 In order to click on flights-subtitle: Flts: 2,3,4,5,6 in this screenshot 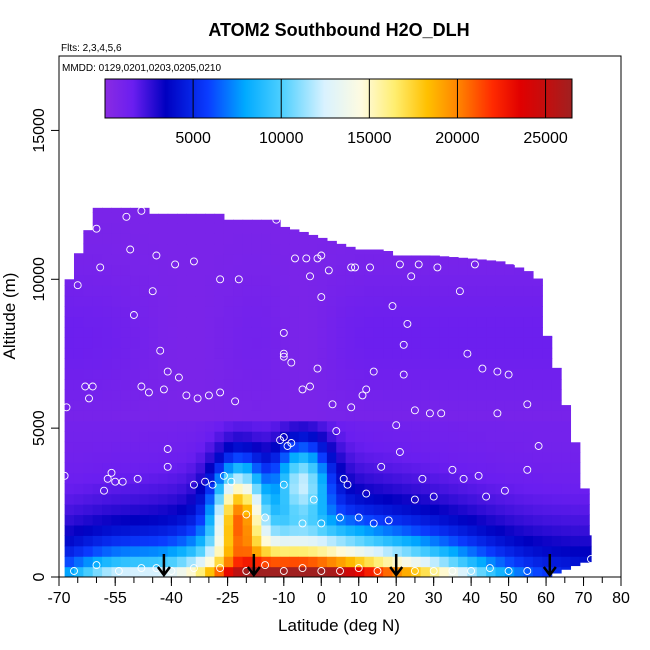, I will do `click(91, 48)`.